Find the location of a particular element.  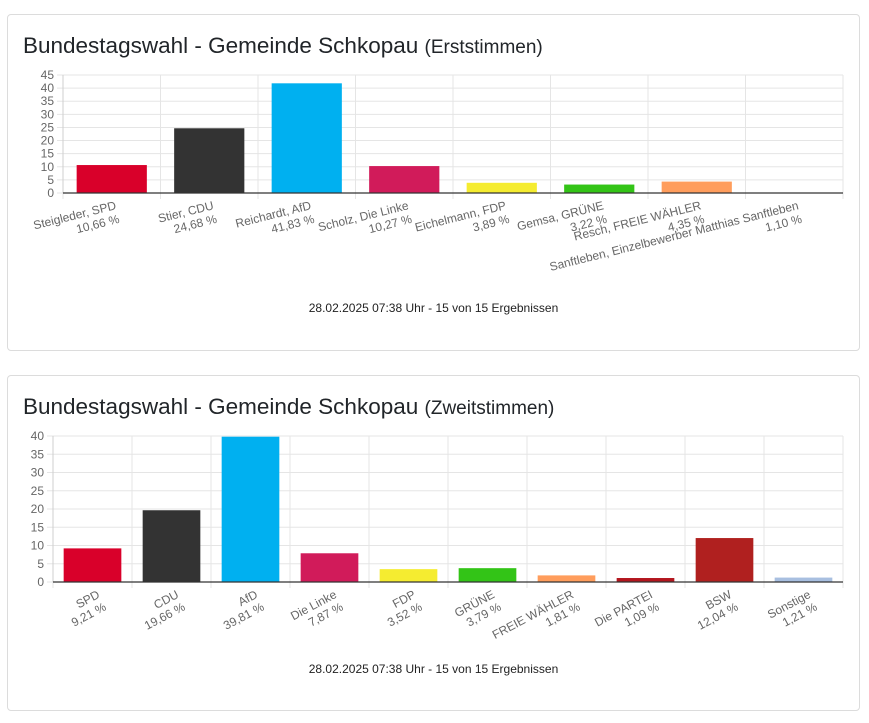

x-tick-label: Reichardt, AfD41,83 % is located at coordinates (275, 221).